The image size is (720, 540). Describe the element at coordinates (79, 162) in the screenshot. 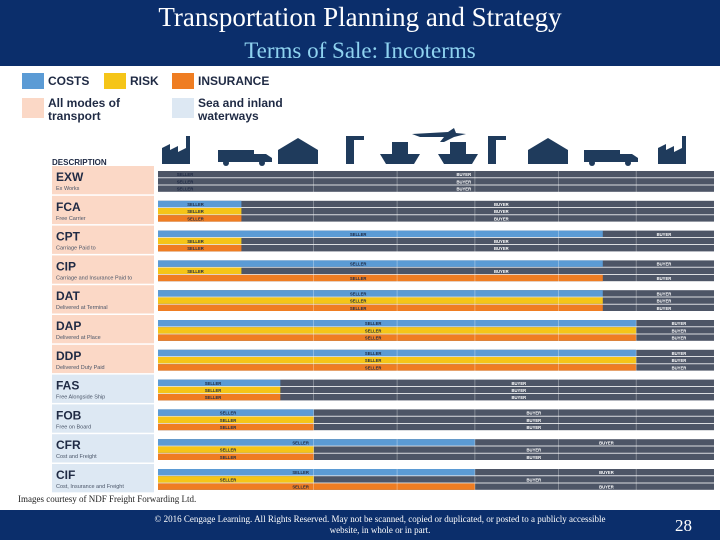

I see `description-header: DESCRIPTION` at that location.